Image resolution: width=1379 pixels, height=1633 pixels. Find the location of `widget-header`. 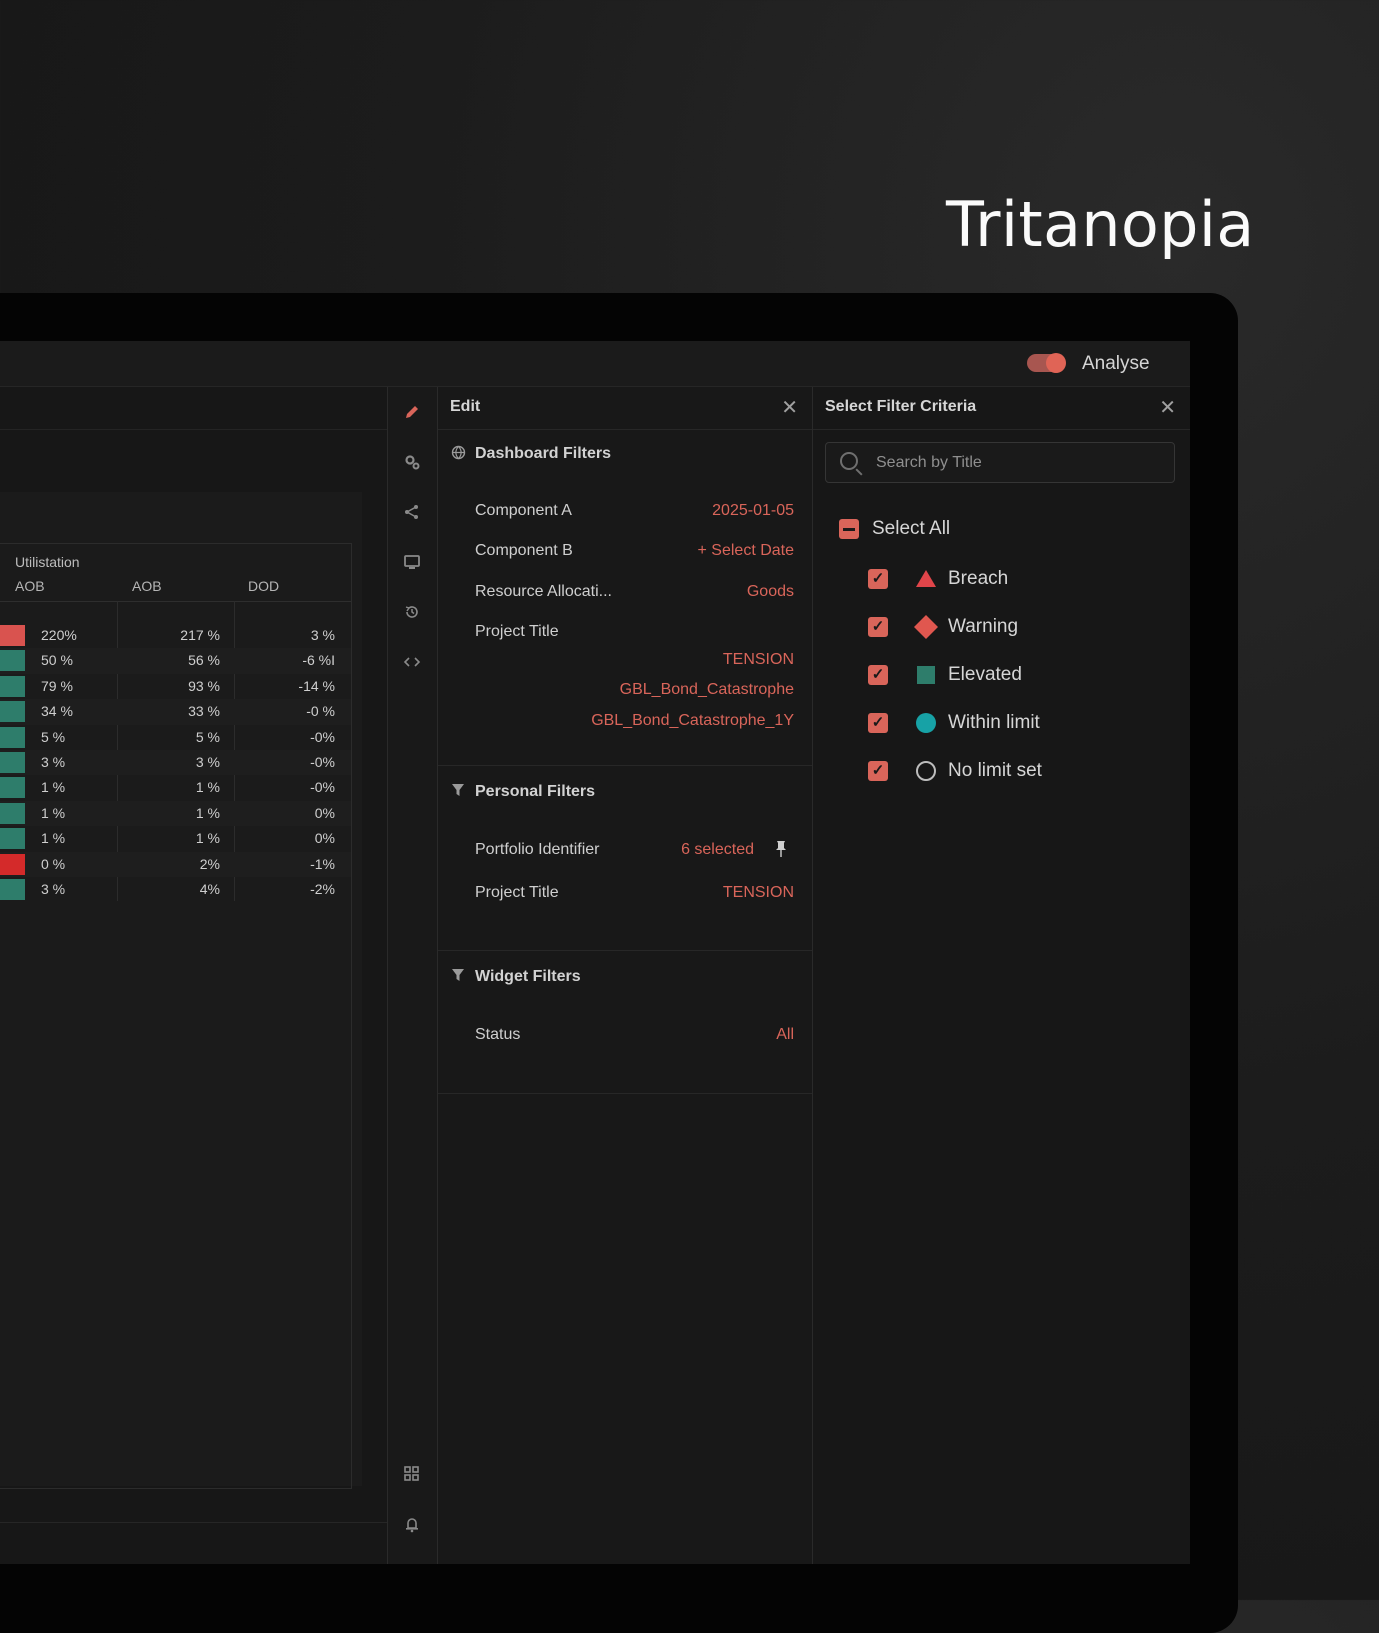

widget-header is located at coordinates (193, 408).